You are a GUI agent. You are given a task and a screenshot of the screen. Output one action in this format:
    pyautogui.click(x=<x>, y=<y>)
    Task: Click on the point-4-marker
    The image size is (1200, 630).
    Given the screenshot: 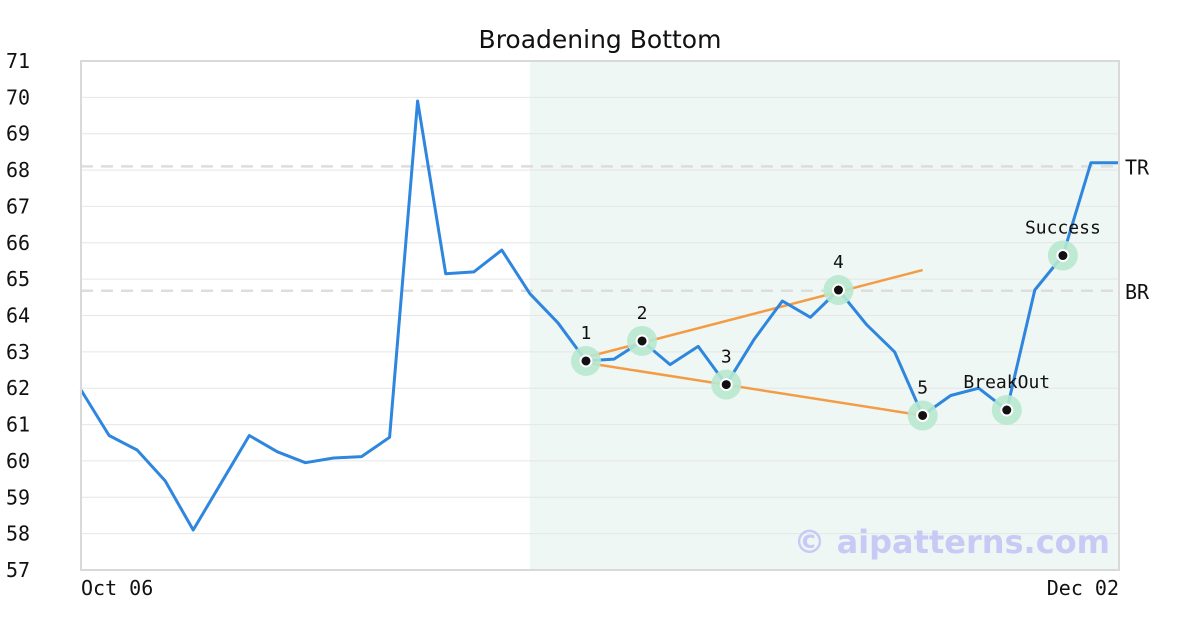 What is the action you would take?
    pyautogui.click(x=838, y=290)
    